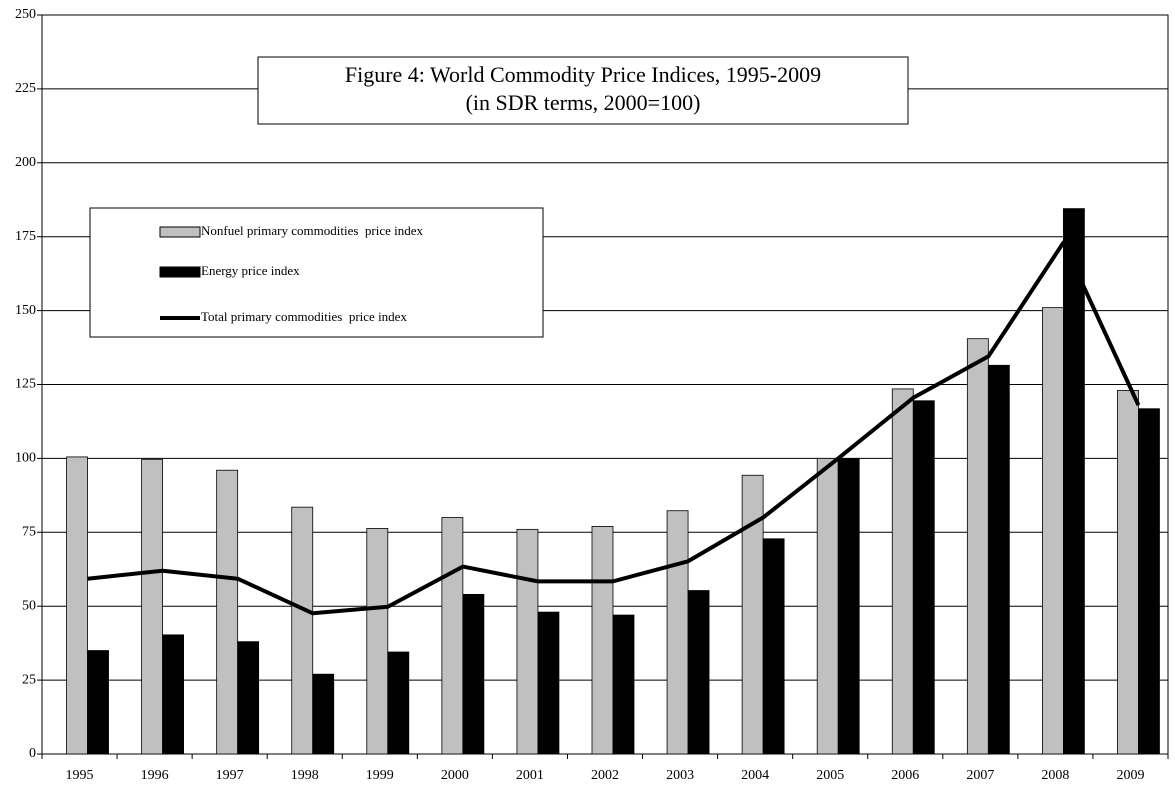  Describe the element at coordinates (230, 775) in the screenshot. I see `x-tick-label: 1997` at that location.